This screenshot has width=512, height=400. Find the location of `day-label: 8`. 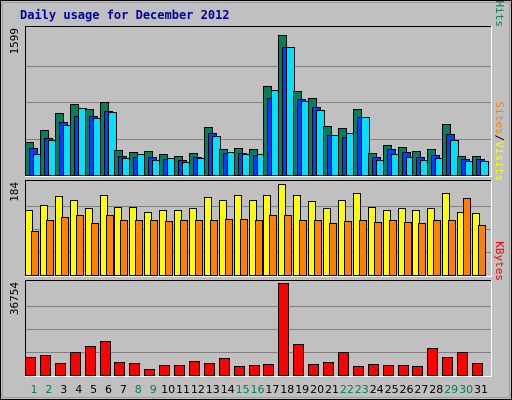

day-label: 8 is located at coordinates (138, 389).